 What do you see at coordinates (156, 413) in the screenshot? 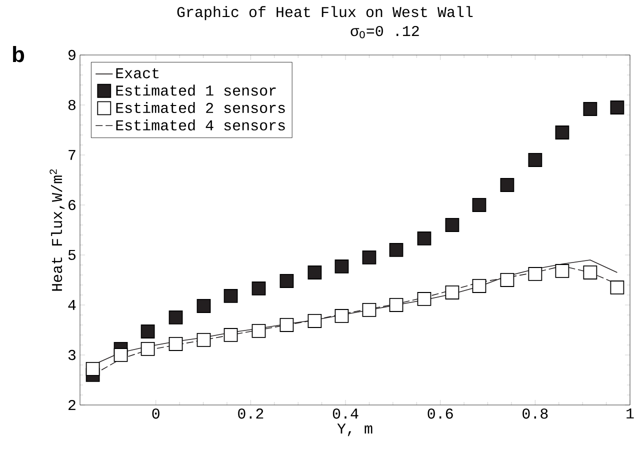
I see `x-tick-label: 0` at bounding box center [156, 413].